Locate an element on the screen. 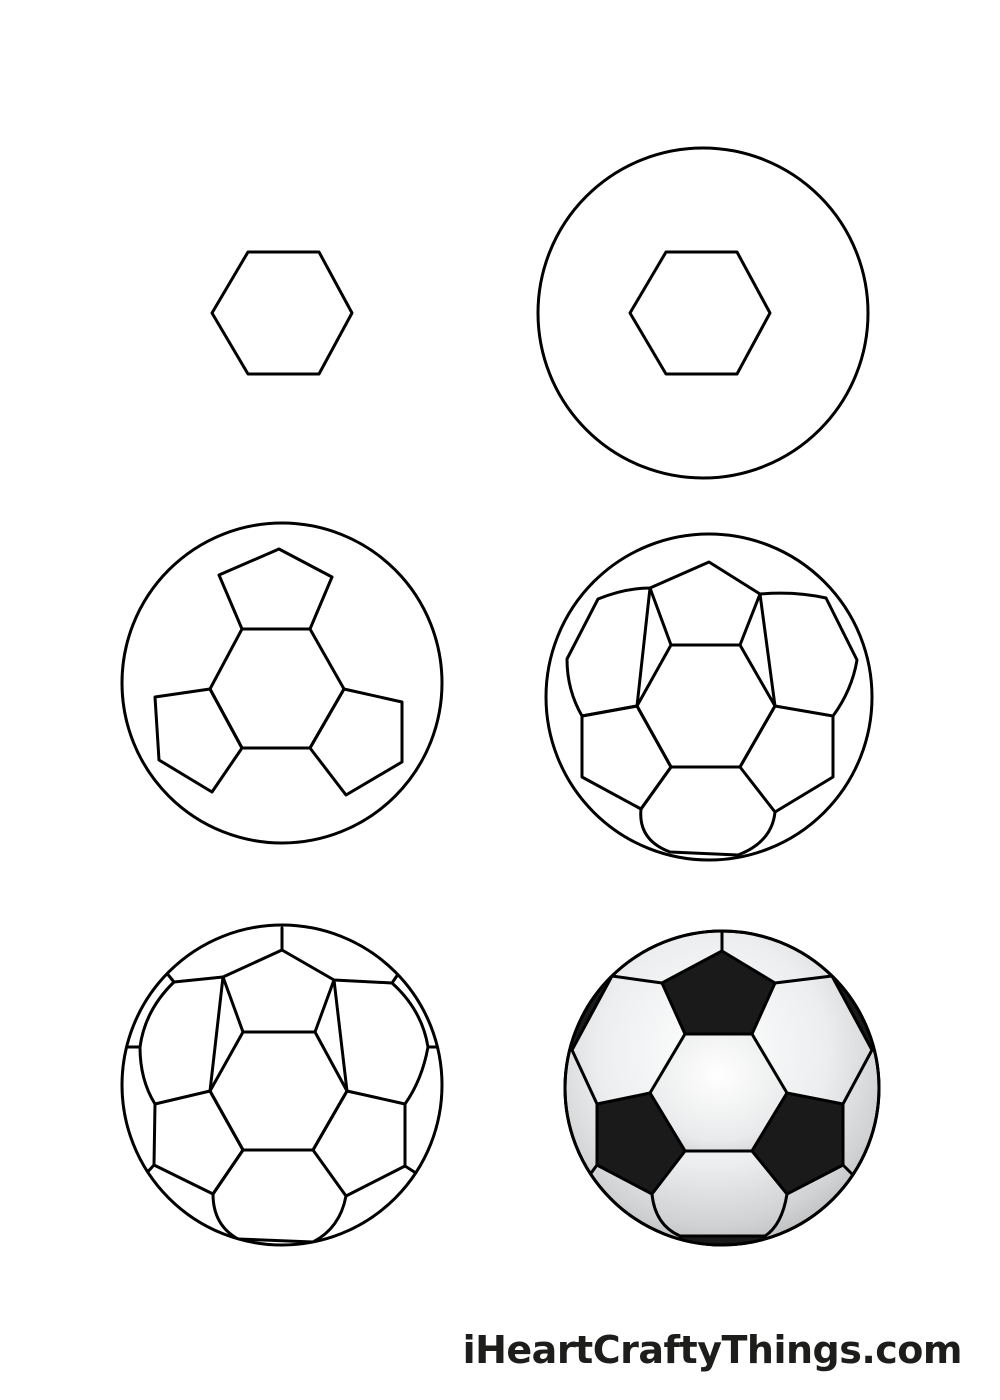  step-4-drawing is located at coordinates (709, 697).